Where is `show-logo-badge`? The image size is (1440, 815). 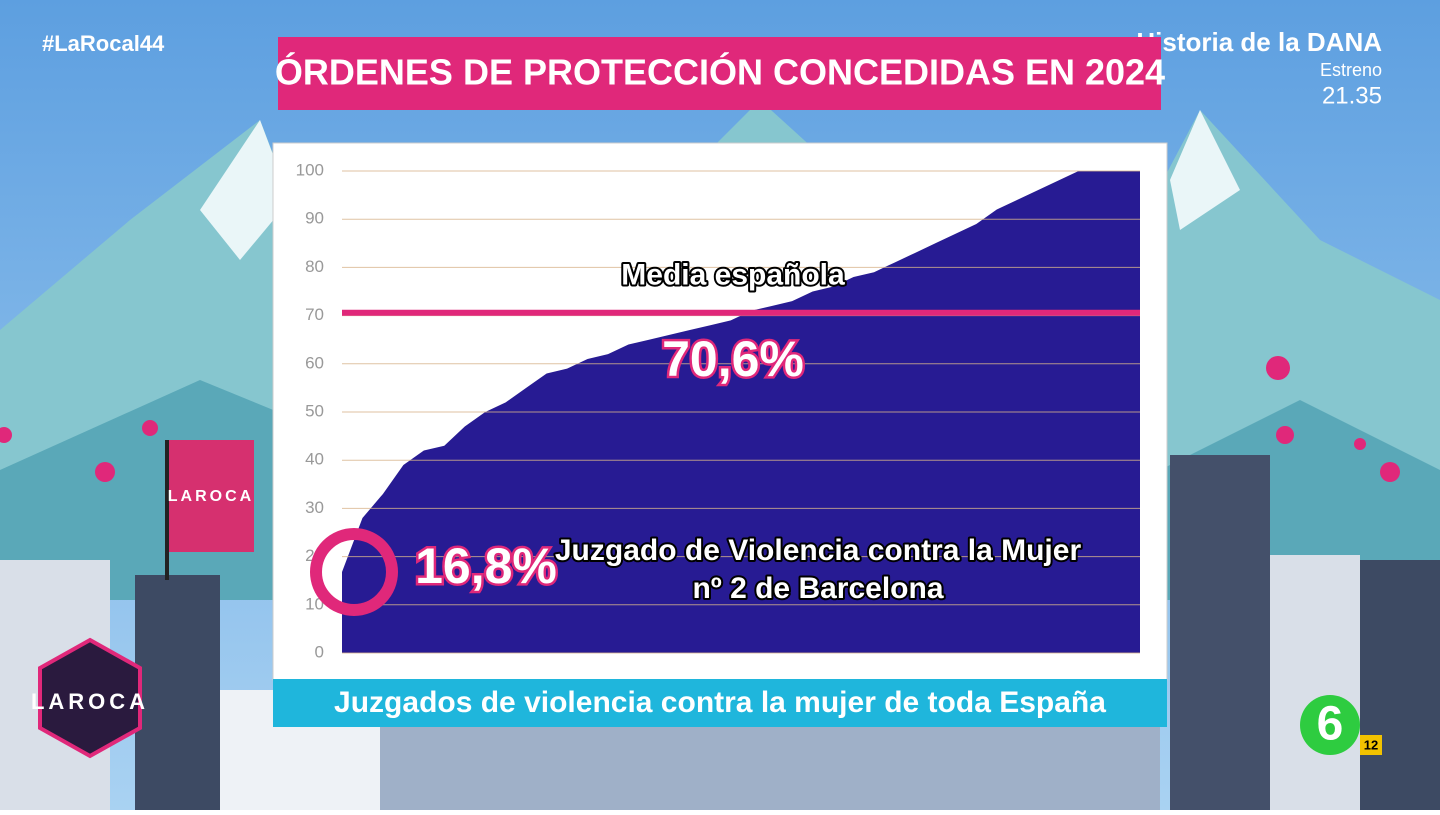
show-logo-badge is located at coordinates (90, 698).